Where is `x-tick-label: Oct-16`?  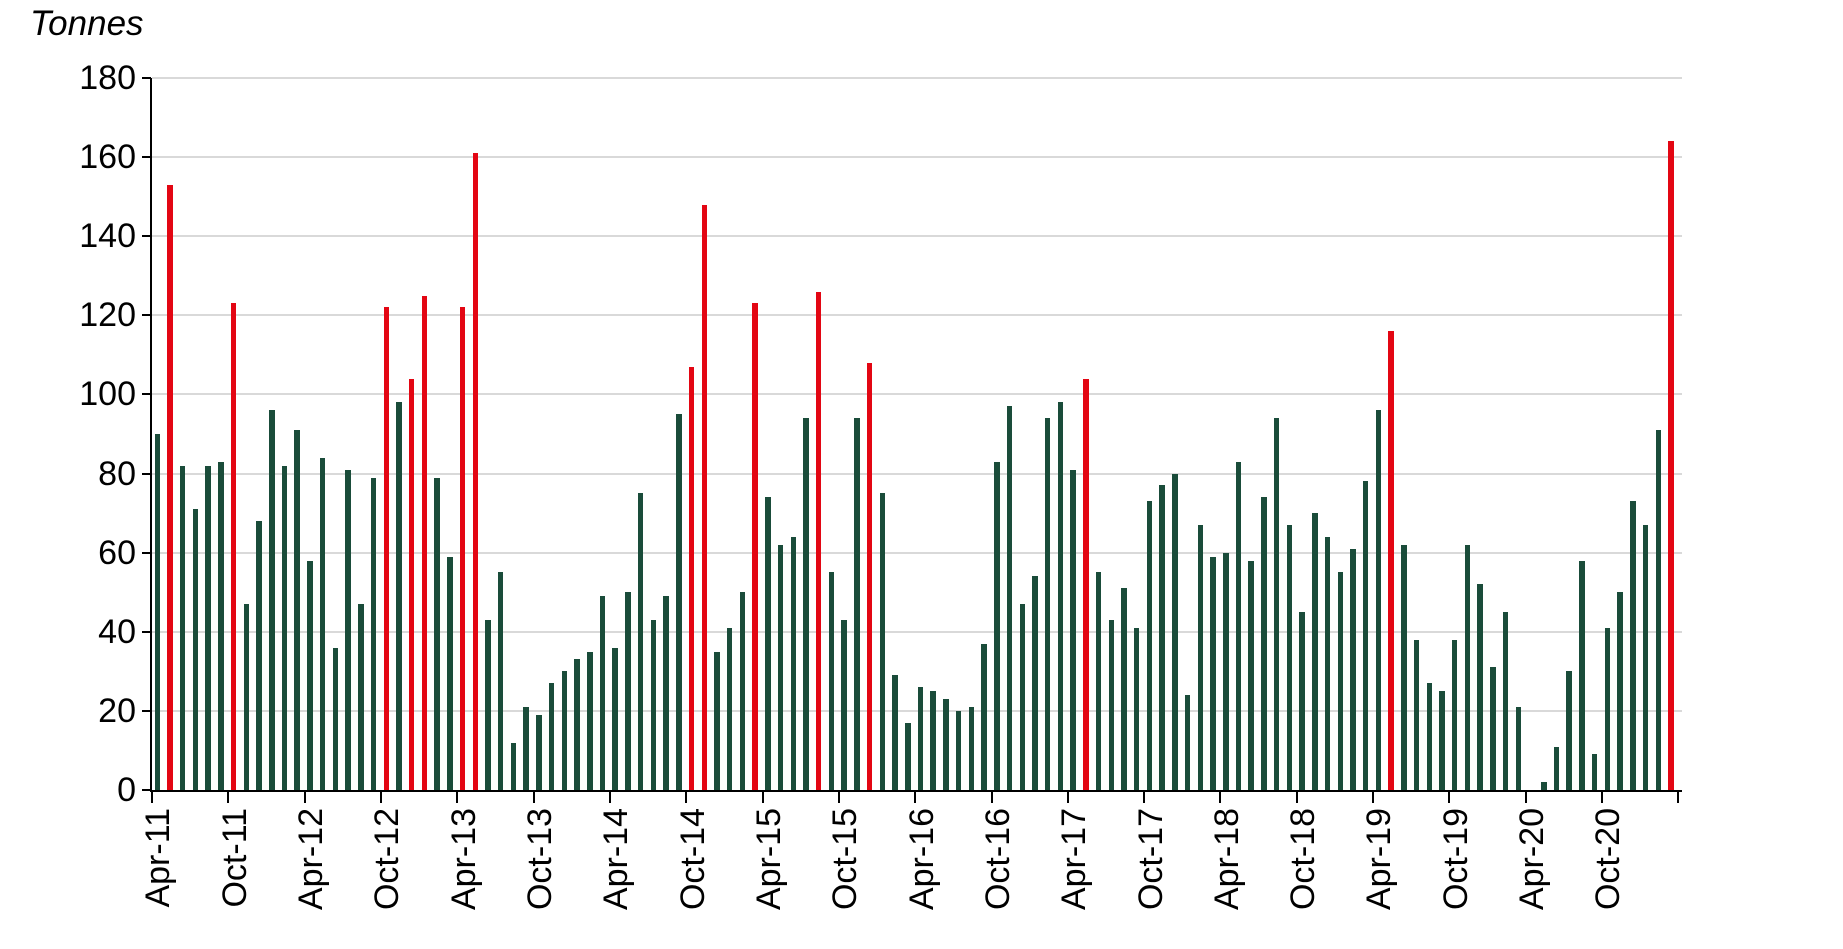
x-tick-label: Oct-16 is located at coordinates (997, 859).